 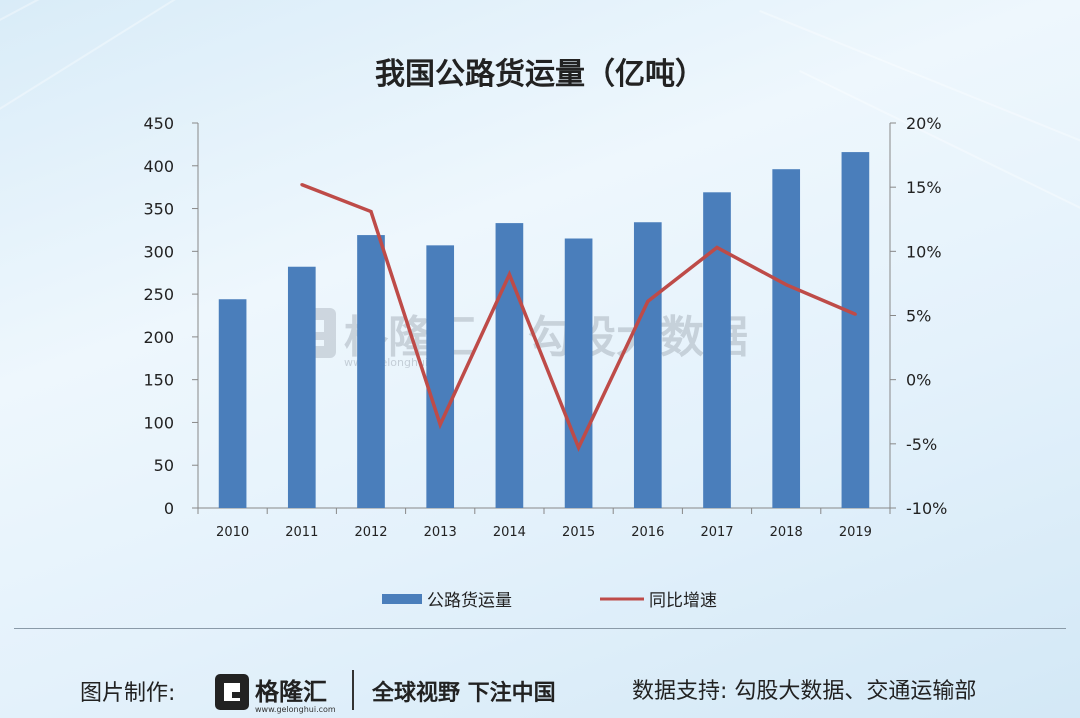 I want to click on y-right-tick-label: 5%, so click(x=918, y=316).